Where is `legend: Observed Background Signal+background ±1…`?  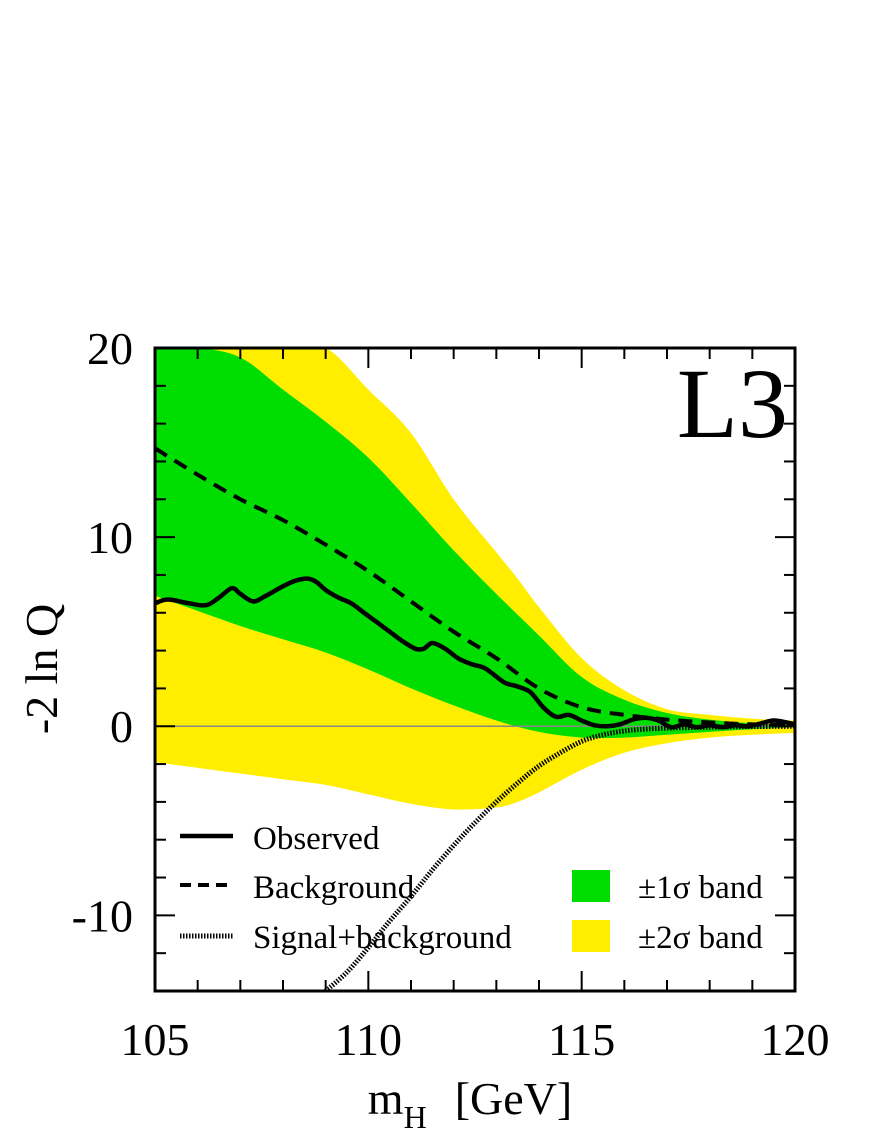
legend: Observed Background Signal+background ±1… is located at coordinates (471, 888).